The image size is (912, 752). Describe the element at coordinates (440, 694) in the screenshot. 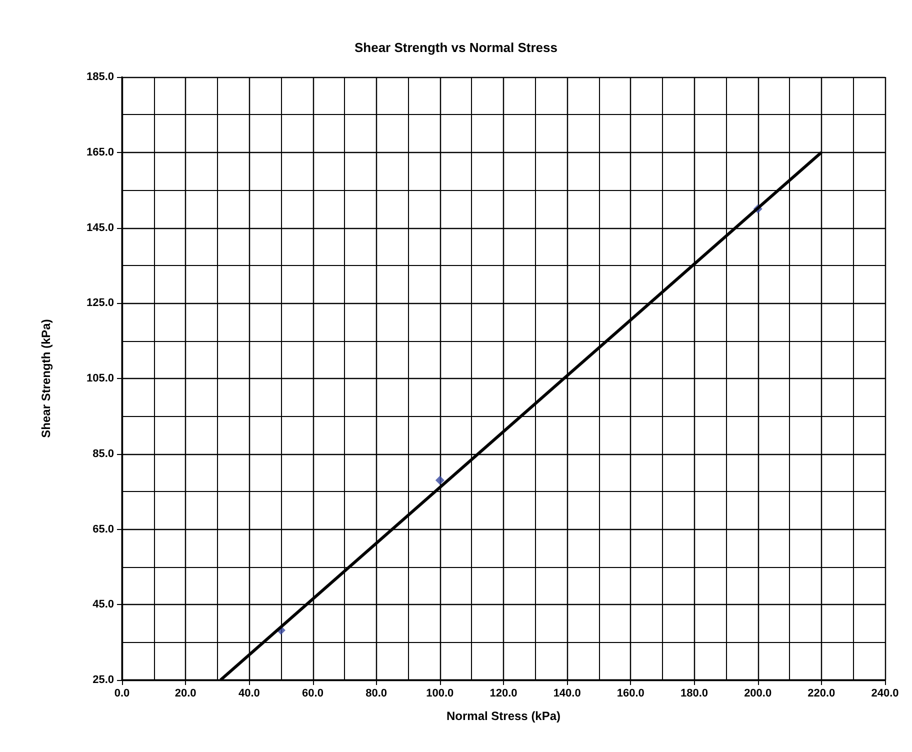

I see `x-tick-label: 100.0` at that location.